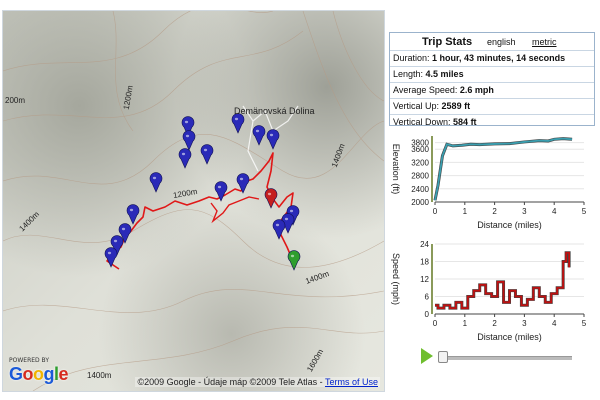 Image resolution: width=600 pixels, height=400 pixels. I want to click on stat-vertical-up: Vertical Up: 2589 ft, so click(492, 106).